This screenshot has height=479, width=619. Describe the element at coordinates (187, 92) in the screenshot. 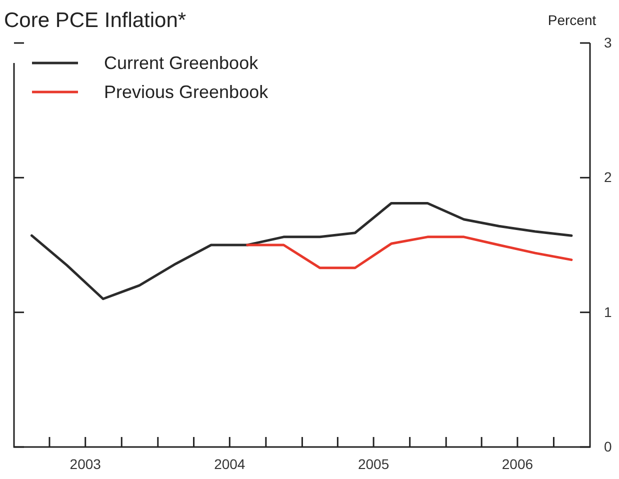

I see `legend-label: Previous Greenbook` at that location.